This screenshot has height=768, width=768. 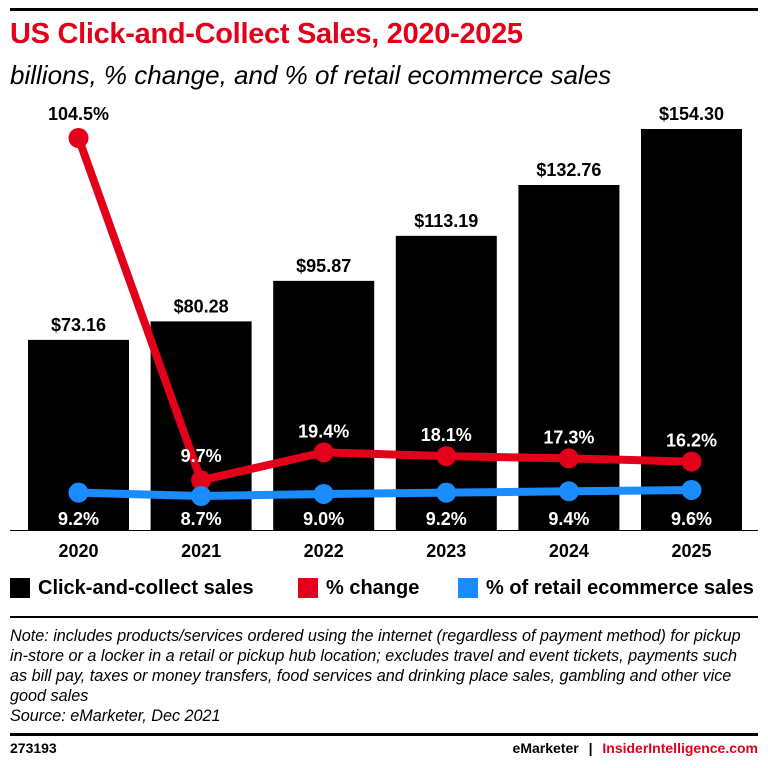 I want to click on x-tick-2022: 2022, so click(x=324, y=551).